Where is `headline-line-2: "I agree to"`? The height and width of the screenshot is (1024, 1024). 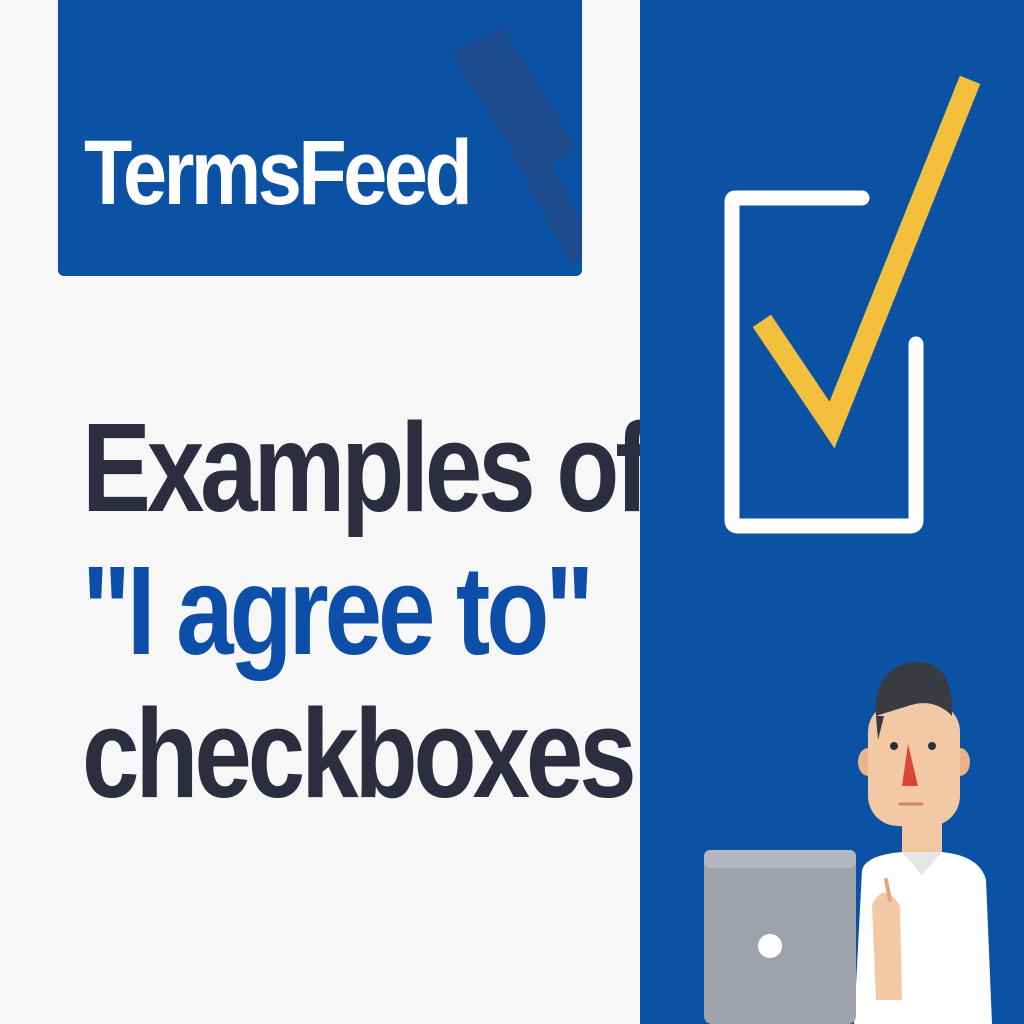 headline-line-2: "I agree to" is located at coordinates (338, 610).